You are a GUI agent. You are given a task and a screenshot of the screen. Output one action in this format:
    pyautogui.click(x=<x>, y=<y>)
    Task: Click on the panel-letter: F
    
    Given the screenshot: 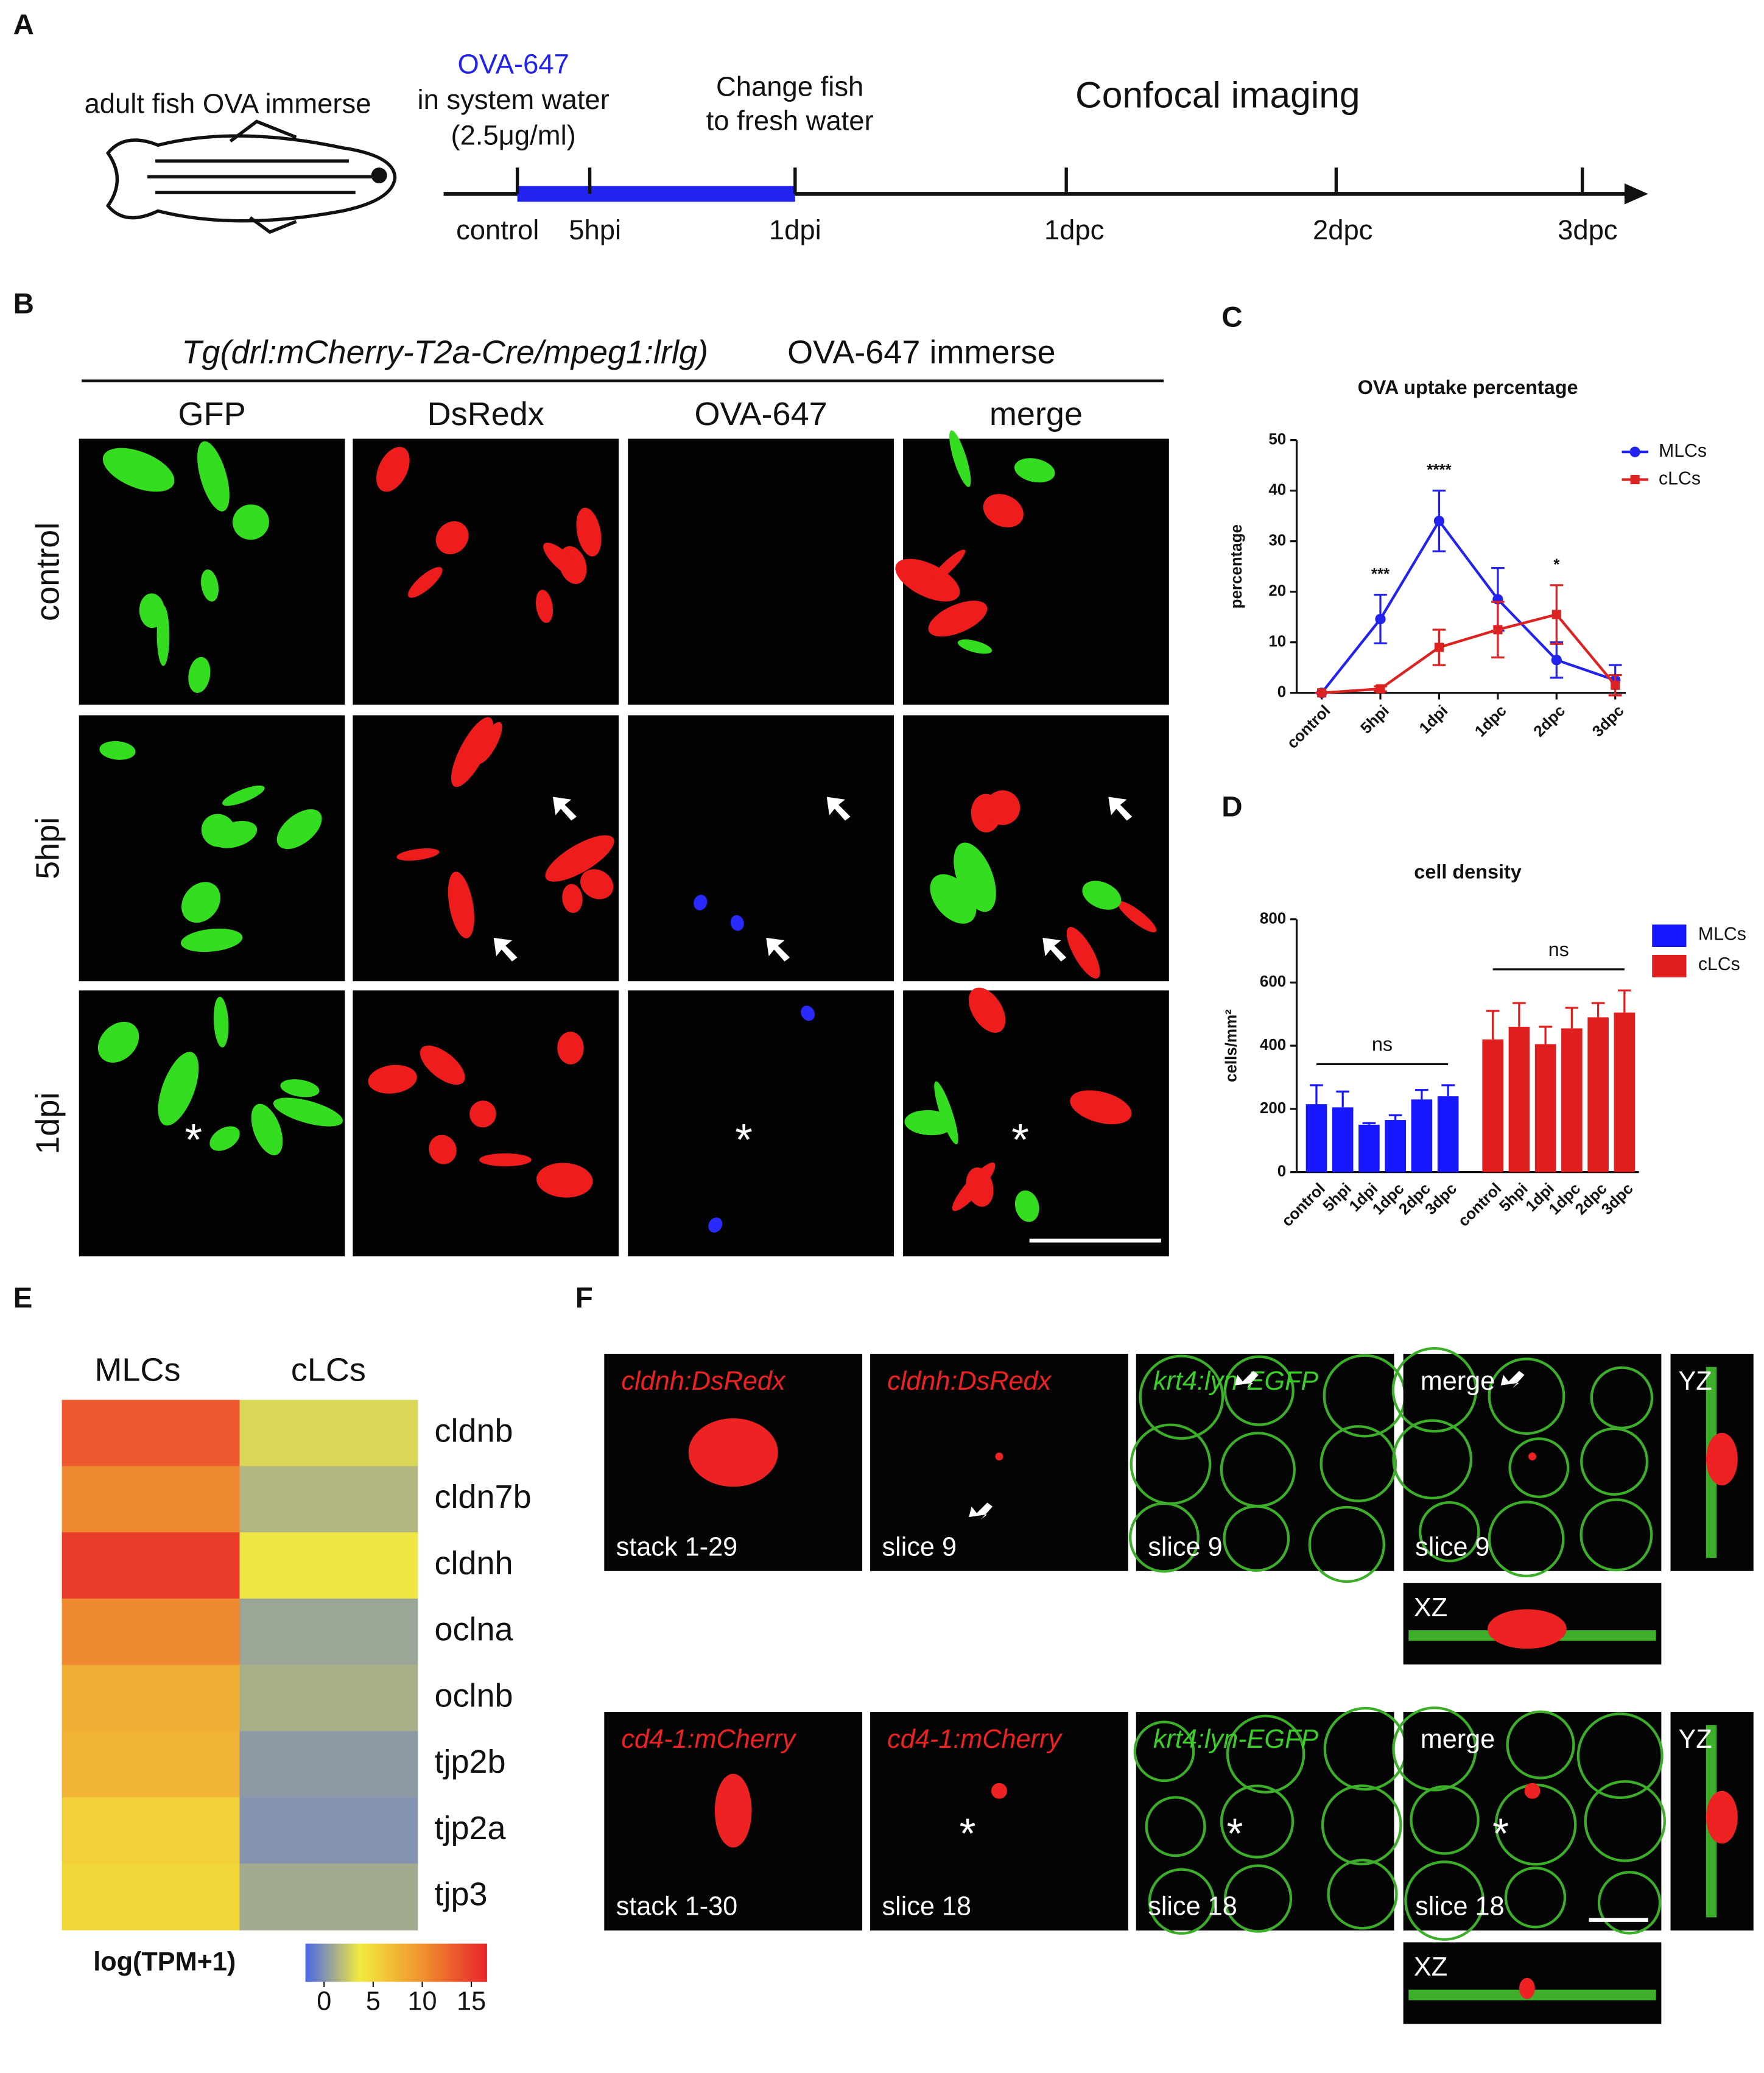 What is the action you would take?
    pyautogui.click(x=584, y=1298)
    